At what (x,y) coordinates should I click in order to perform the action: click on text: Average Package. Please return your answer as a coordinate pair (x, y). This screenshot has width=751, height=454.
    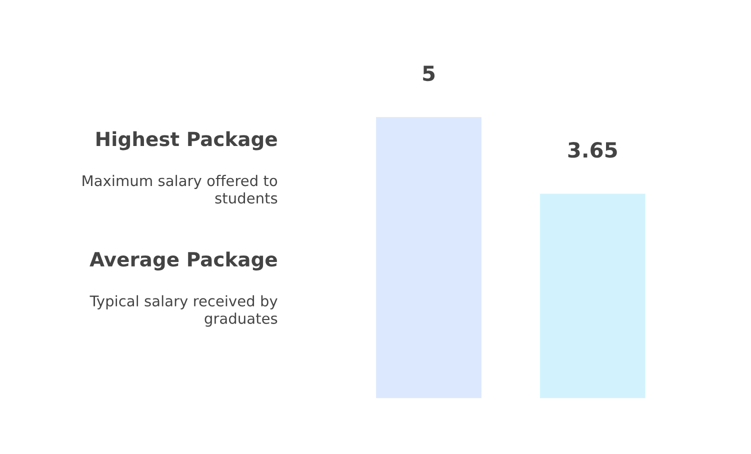
    Looking at the image, I should click on (183, 261).